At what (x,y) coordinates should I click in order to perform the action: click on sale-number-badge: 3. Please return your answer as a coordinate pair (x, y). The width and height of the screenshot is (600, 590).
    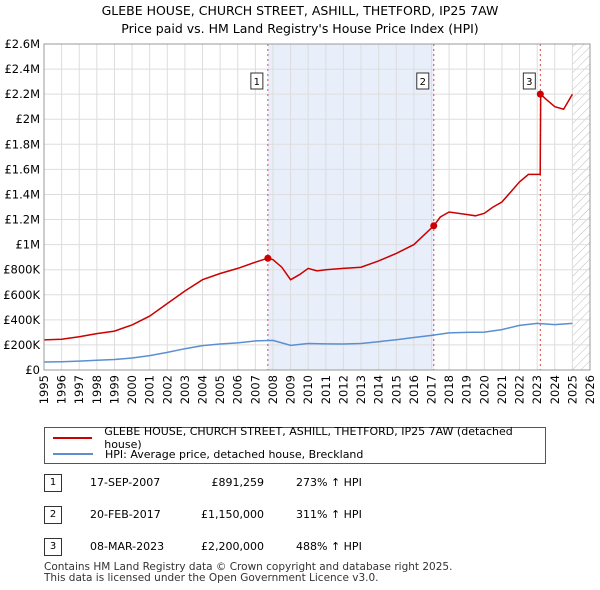
    Looking at the image, I should click on (53, 547).